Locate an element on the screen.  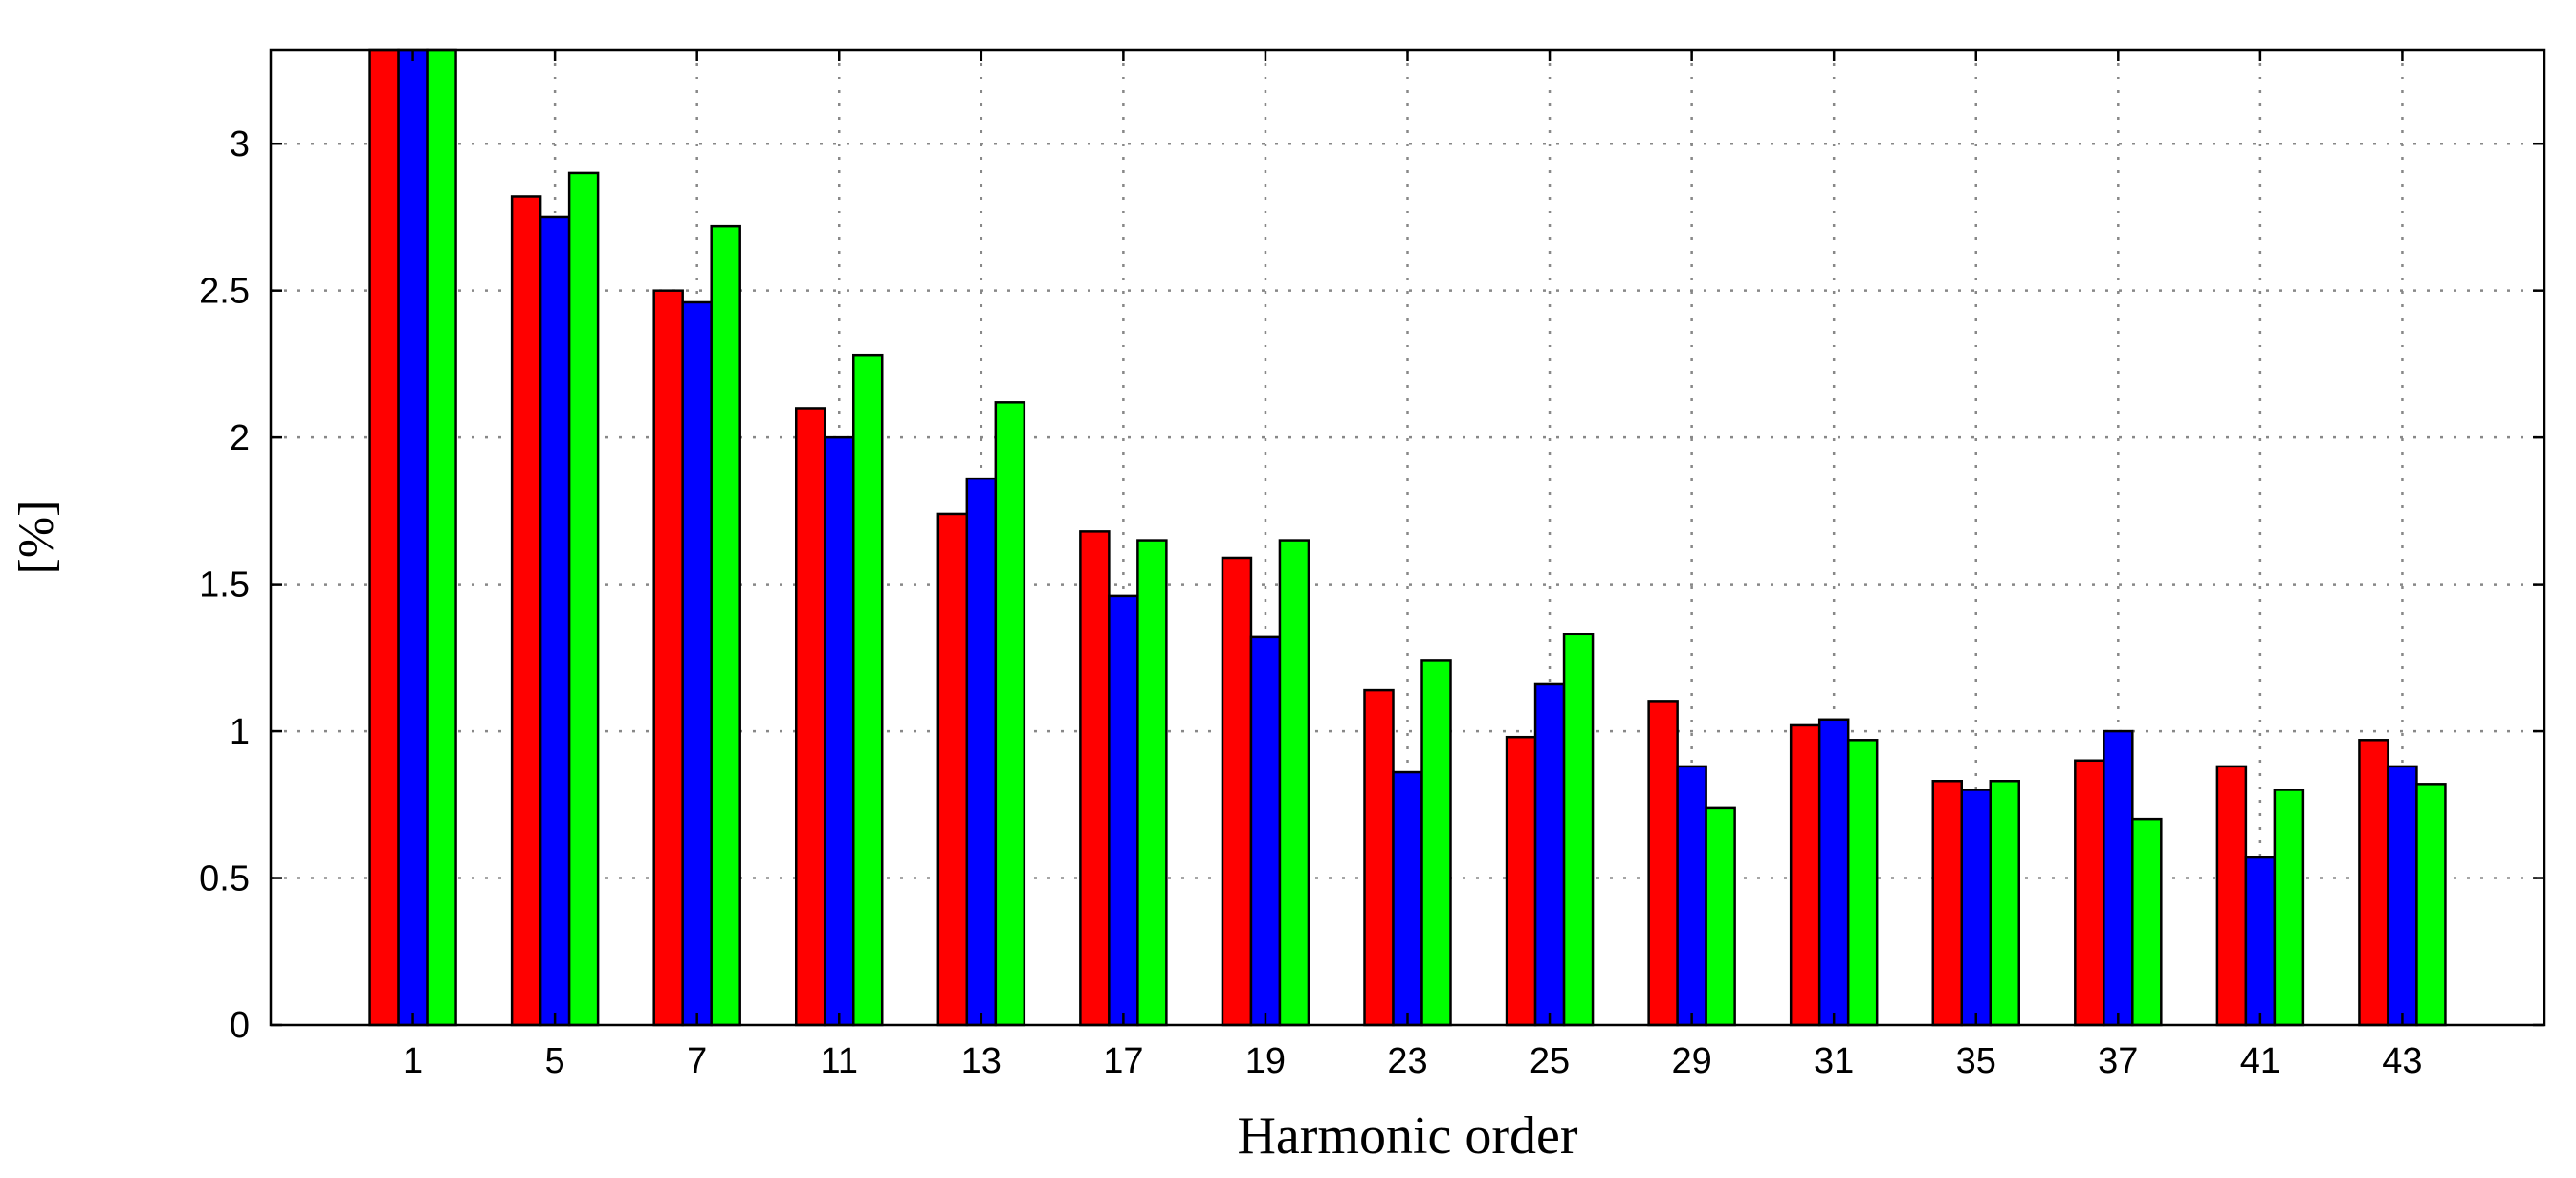
y-tick-label: 2 is located at coordinates (240, 438).